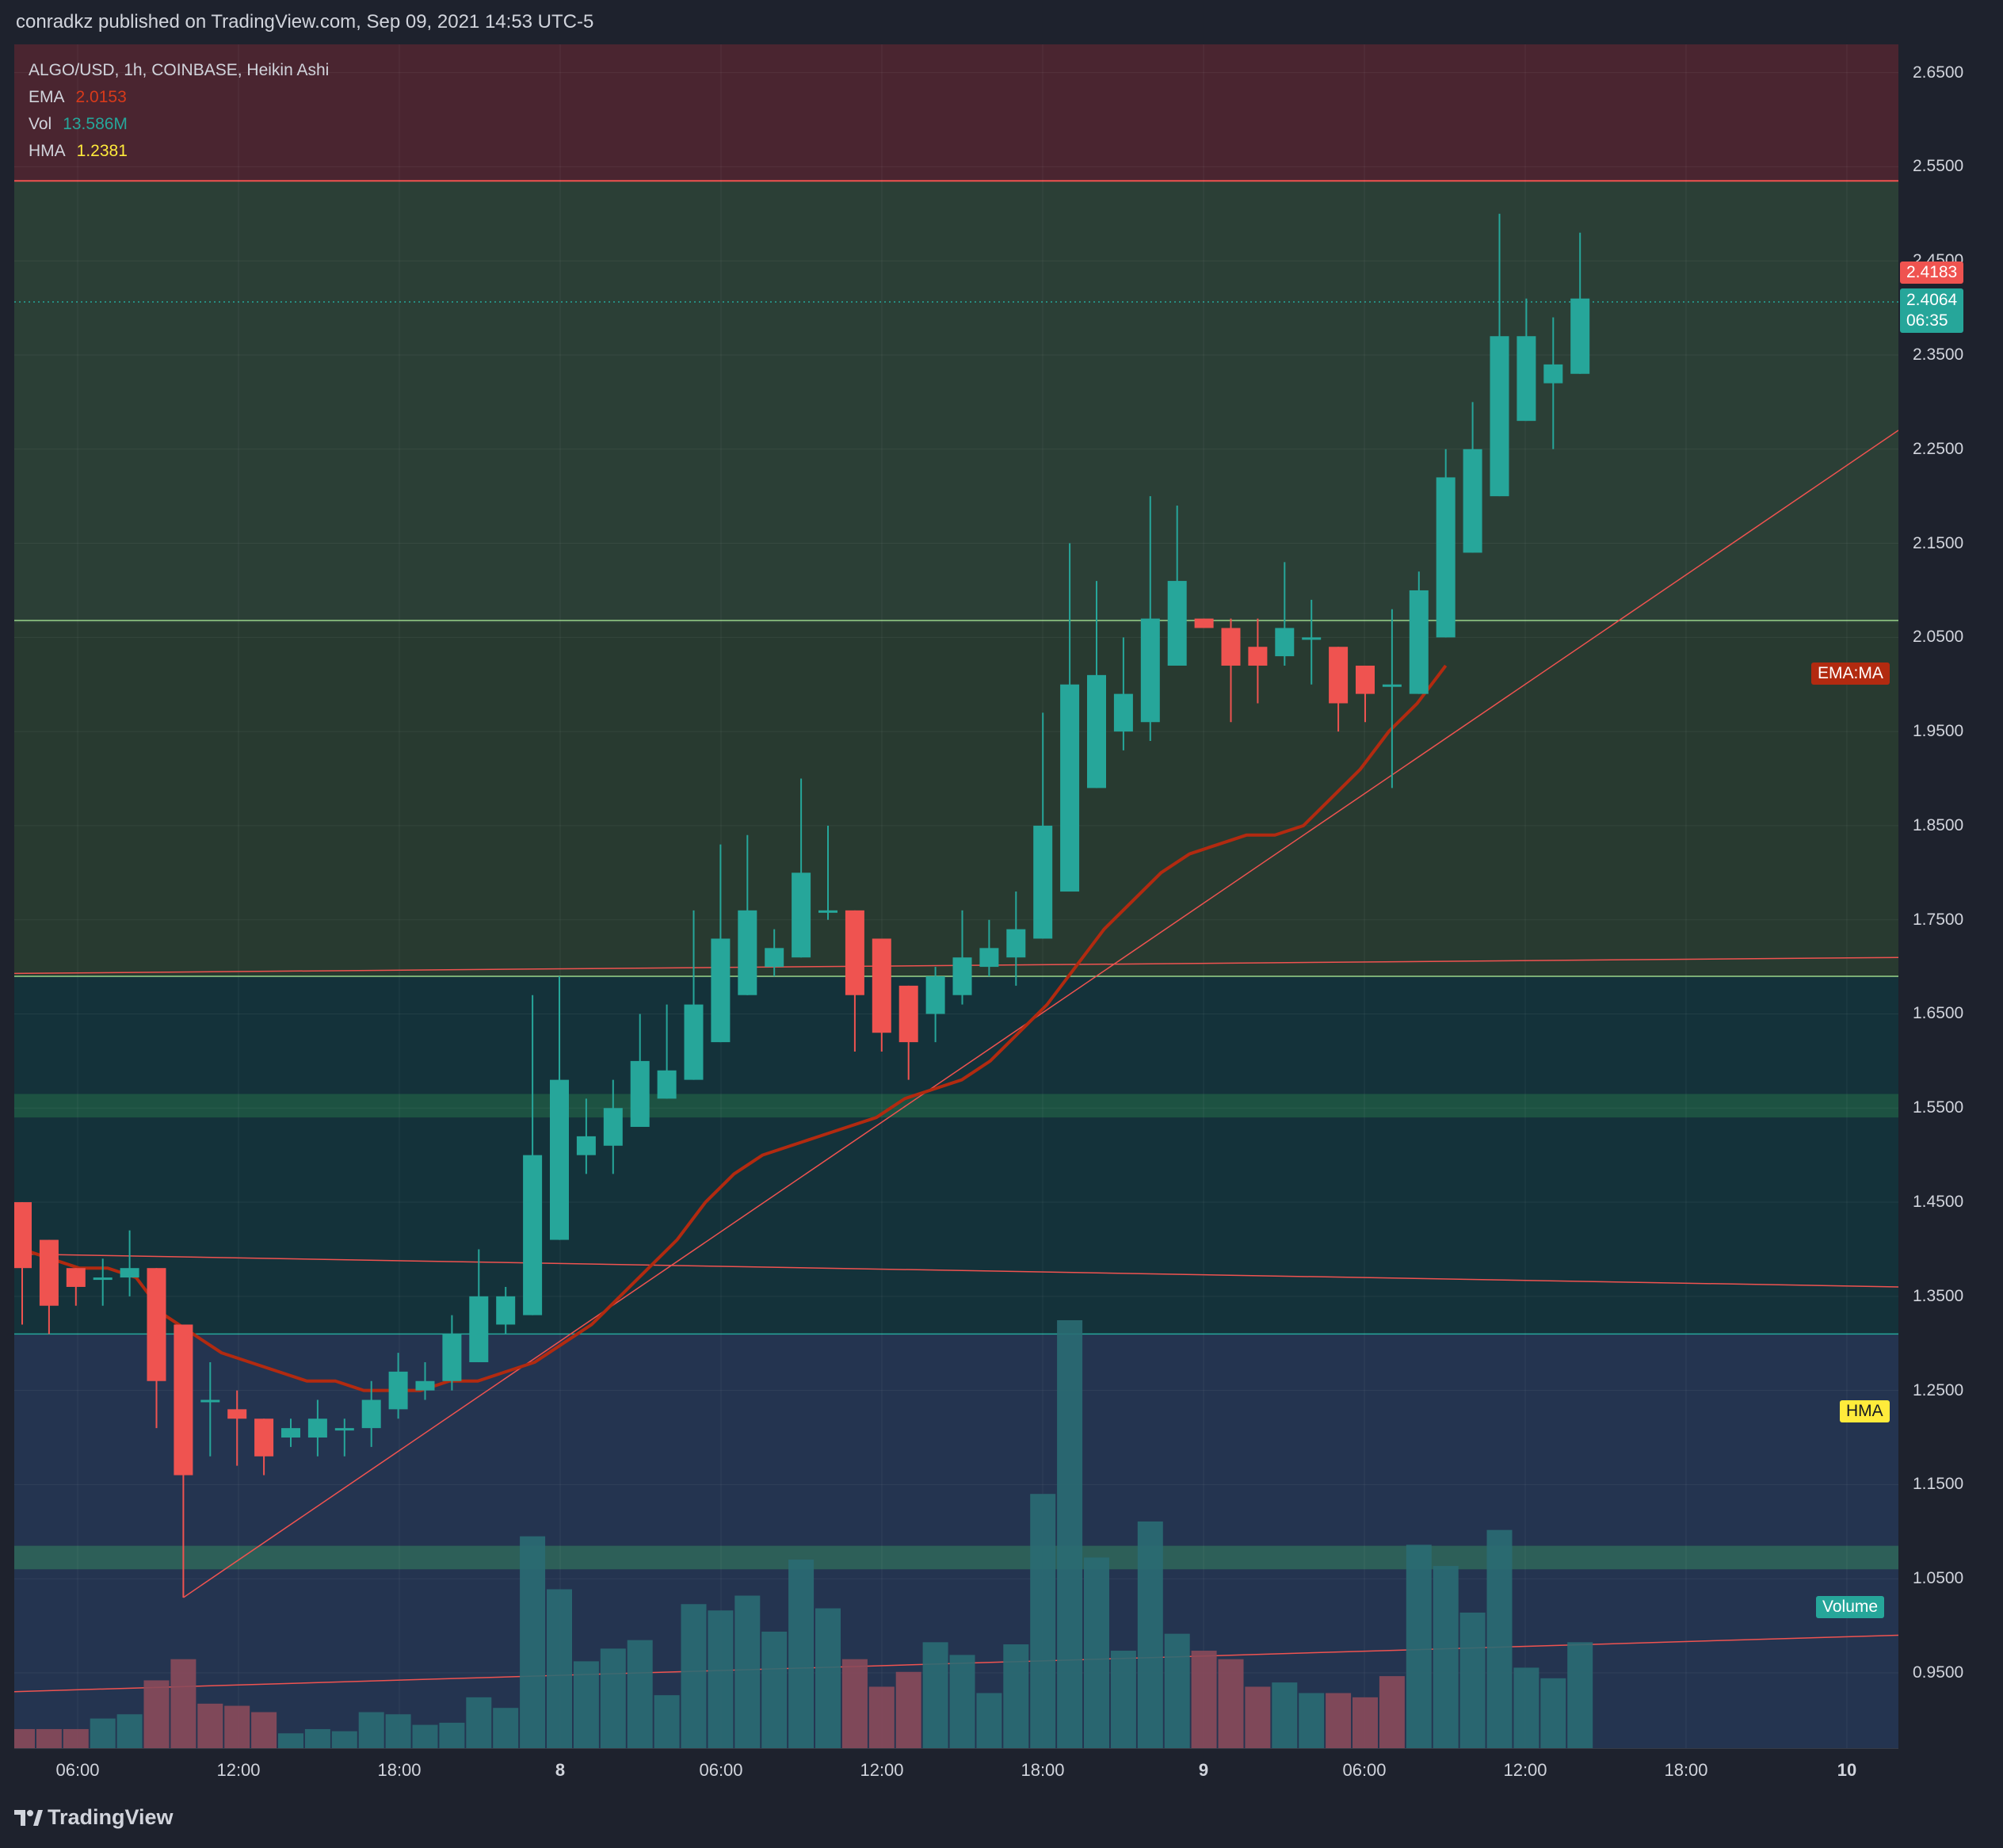  Describe the element at coordinates (101, 97) in the screenshot. I see `ema-value: 2.0153` at that location.